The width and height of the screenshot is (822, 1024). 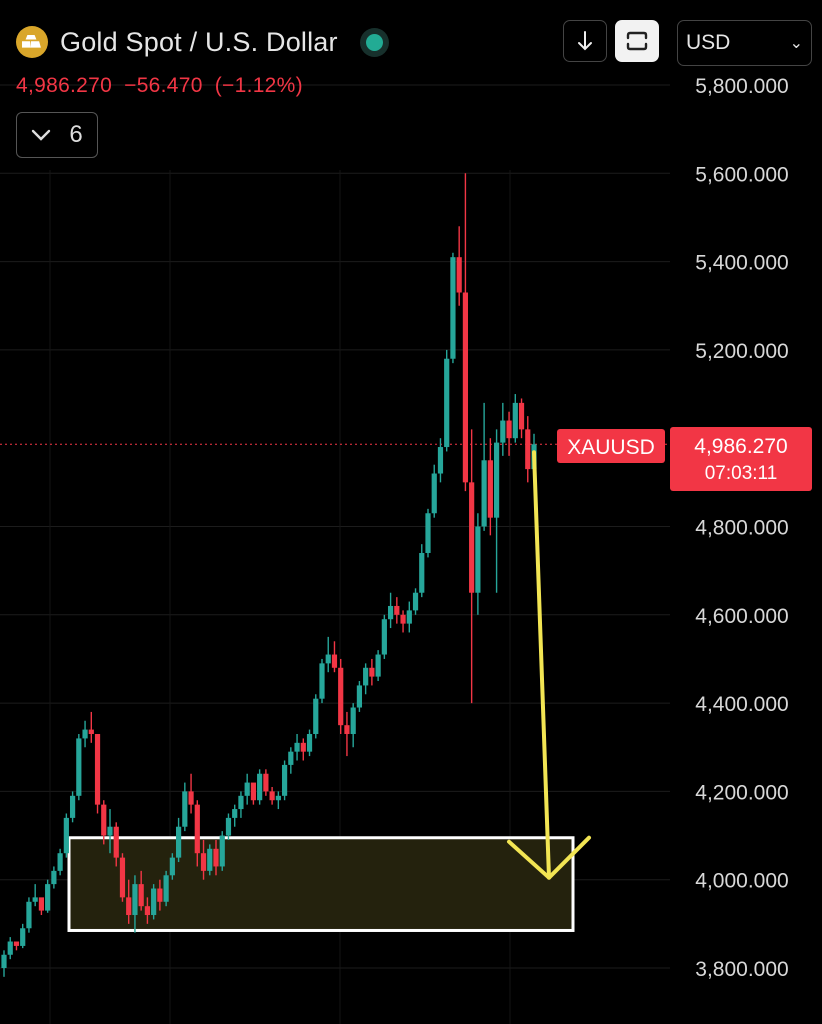 What do you see at coordinates (549, 857) in the screenshot?
I see `arrow-head` at bounding box center [549, 857].